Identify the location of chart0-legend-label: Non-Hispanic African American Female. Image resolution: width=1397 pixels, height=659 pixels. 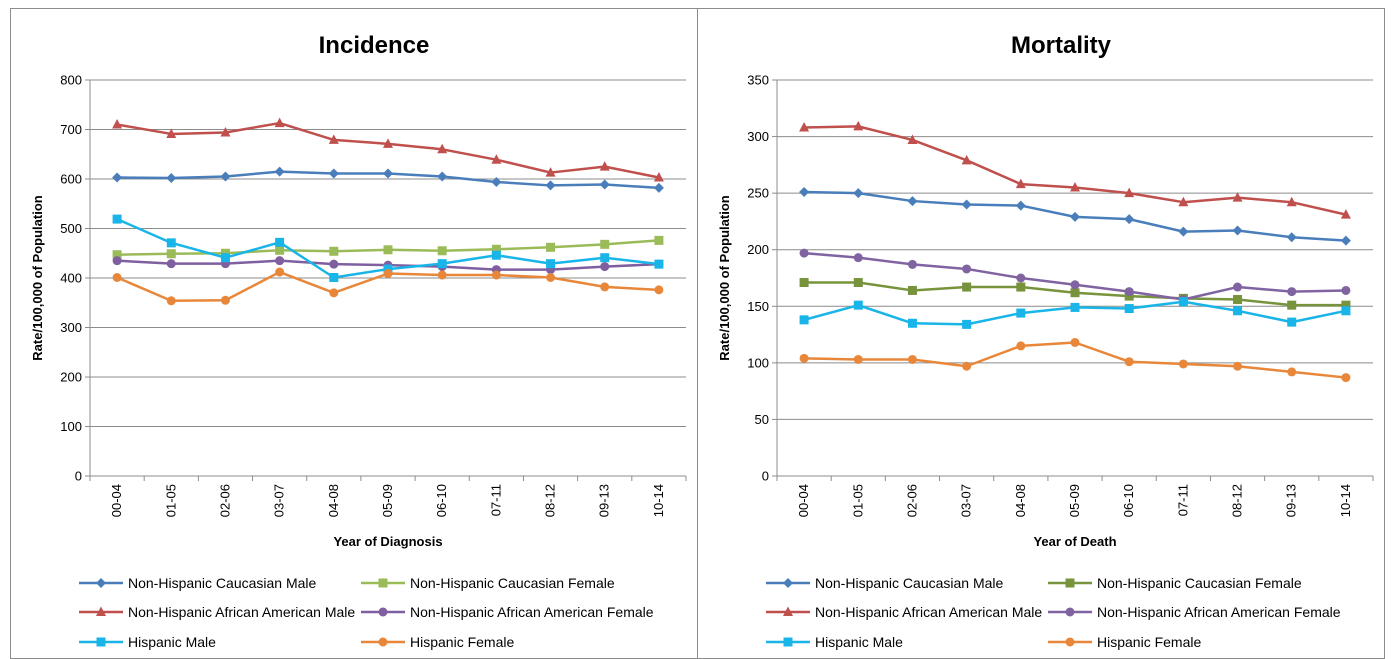
(532, 612).